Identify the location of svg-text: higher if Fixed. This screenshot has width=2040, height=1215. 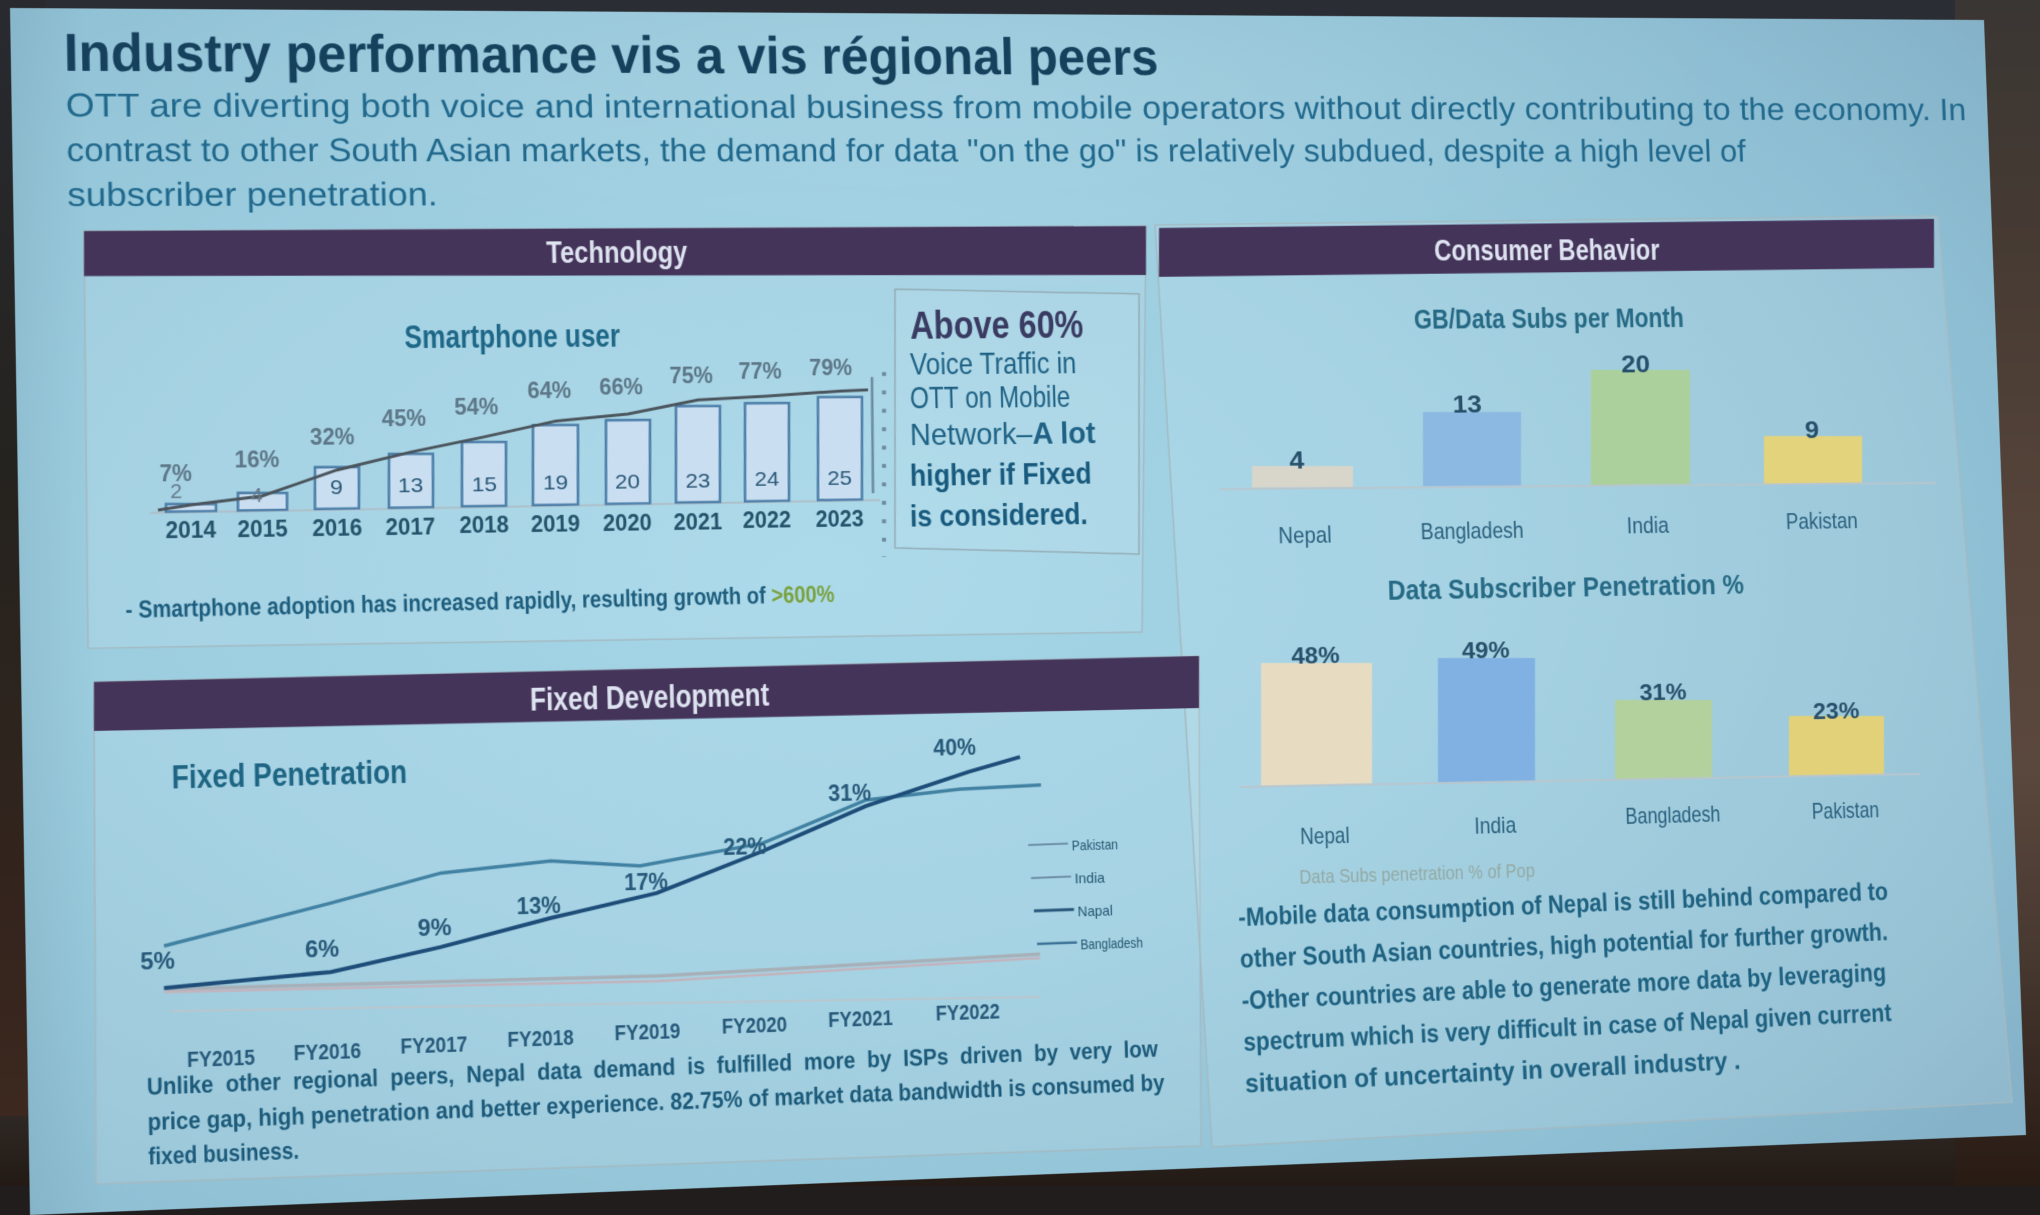
(1000, 475).